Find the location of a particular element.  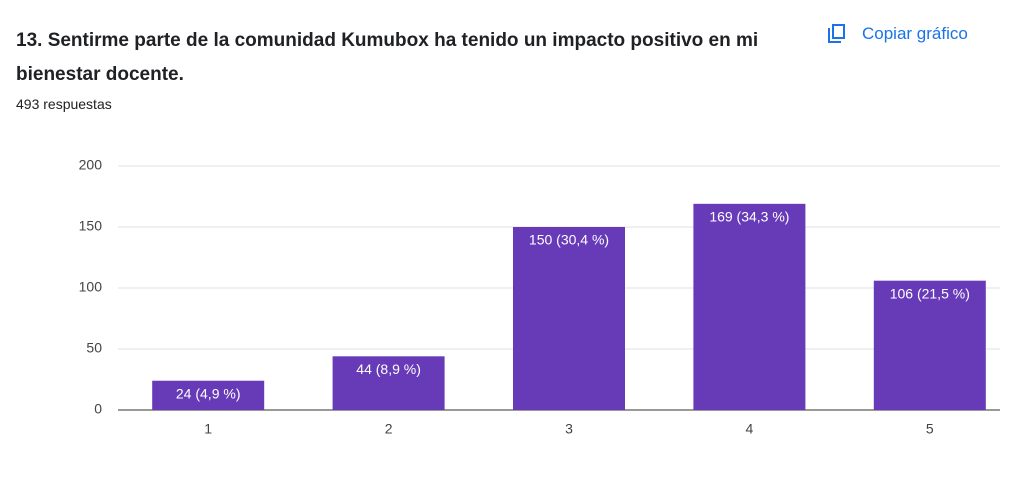

copy-chart-button: Copiar gráfico is located at coordinates (896, 34).